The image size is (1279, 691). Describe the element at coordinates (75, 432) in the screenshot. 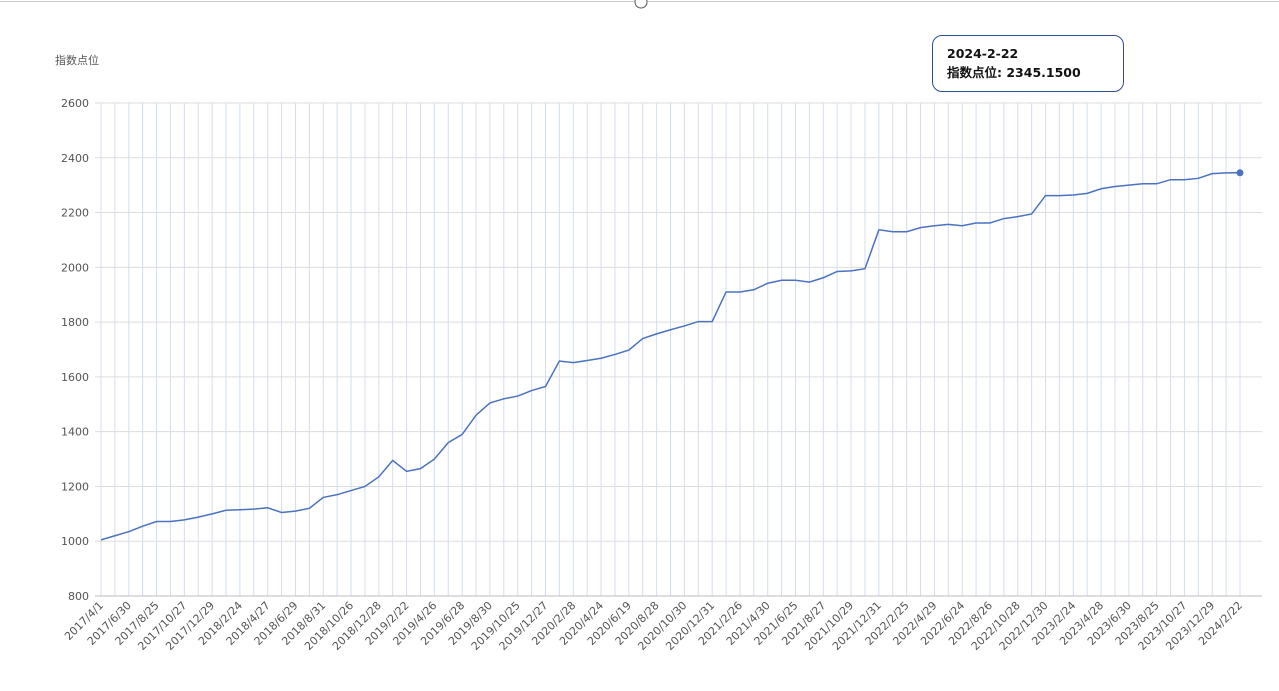

I see `y-tick-label: 1400` at that location.